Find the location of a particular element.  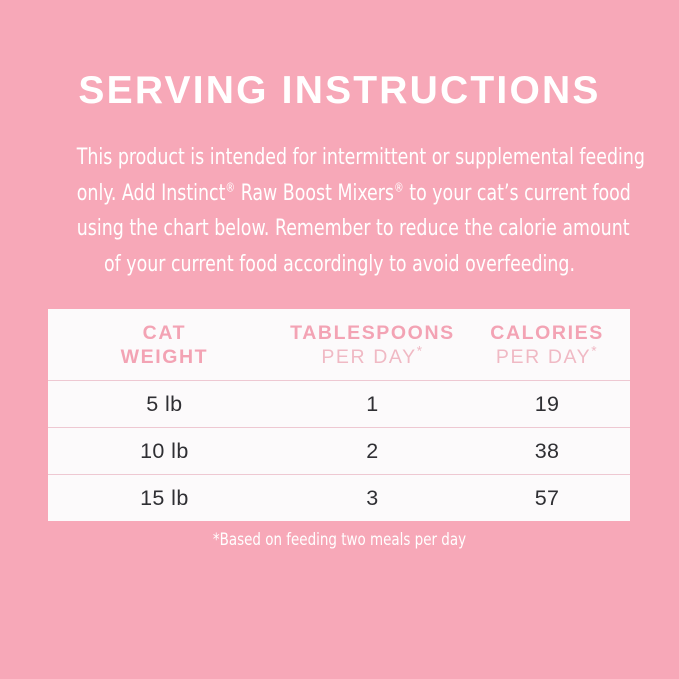

column-header-calories: CALORIES PER DAY* is located at coordinates (547, 345).